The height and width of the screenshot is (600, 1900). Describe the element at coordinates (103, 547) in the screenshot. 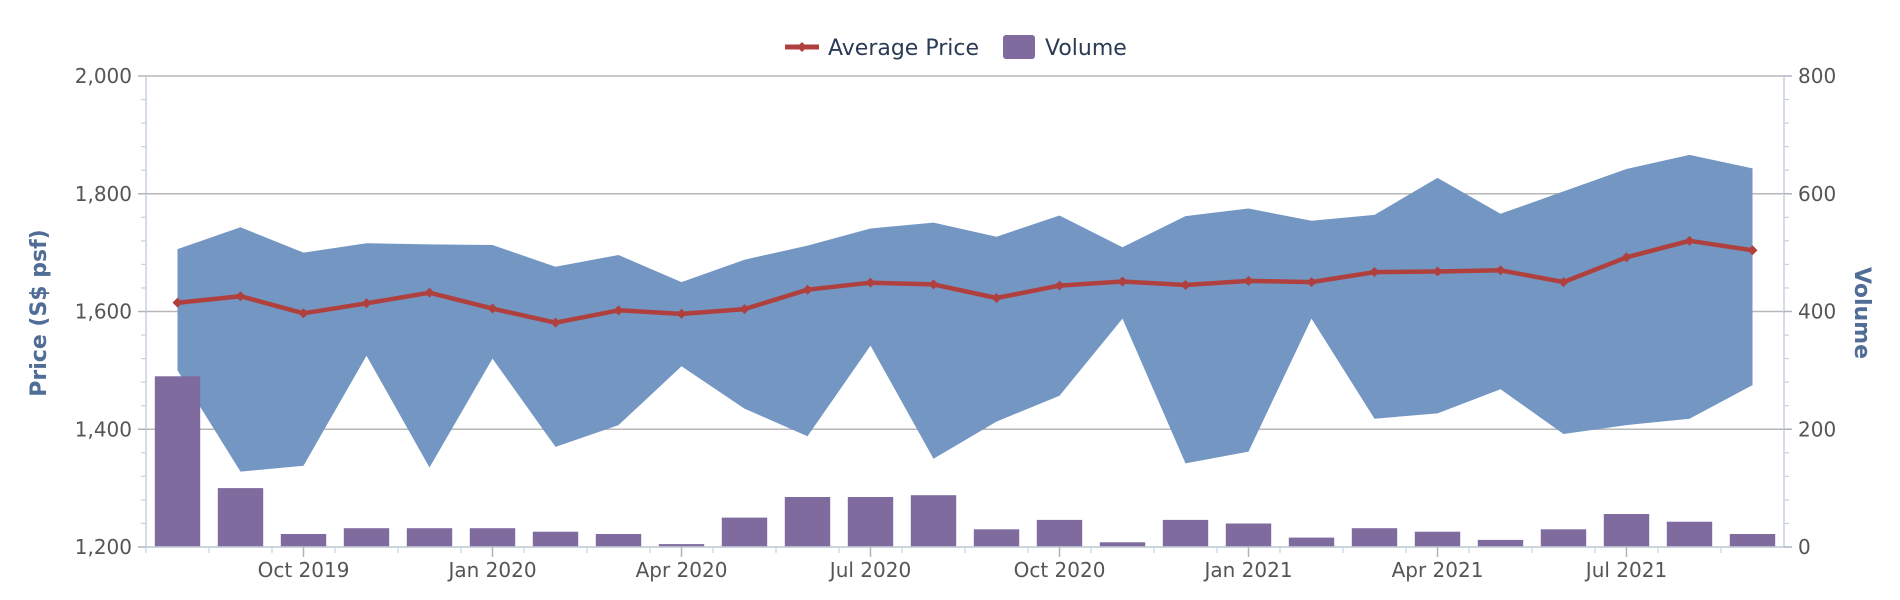

I see `y-left-tick-label-0: 1,200` at that location.